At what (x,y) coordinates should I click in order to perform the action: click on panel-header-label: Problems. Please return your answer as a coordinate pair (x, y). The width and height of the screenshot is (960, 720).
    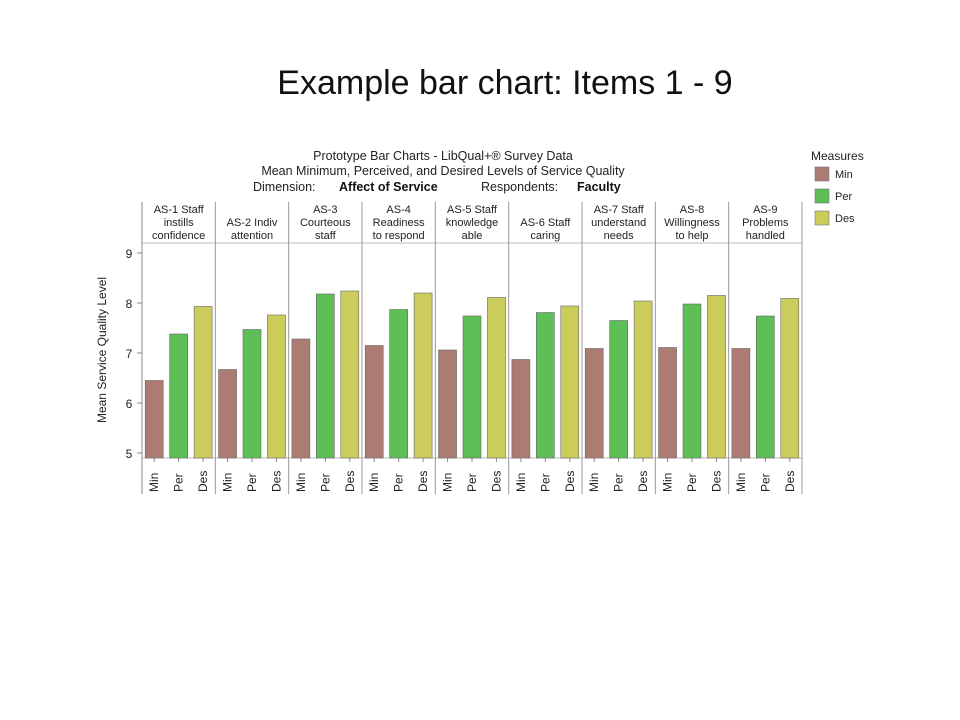
    Looking at the image, I should click on (765, 223).